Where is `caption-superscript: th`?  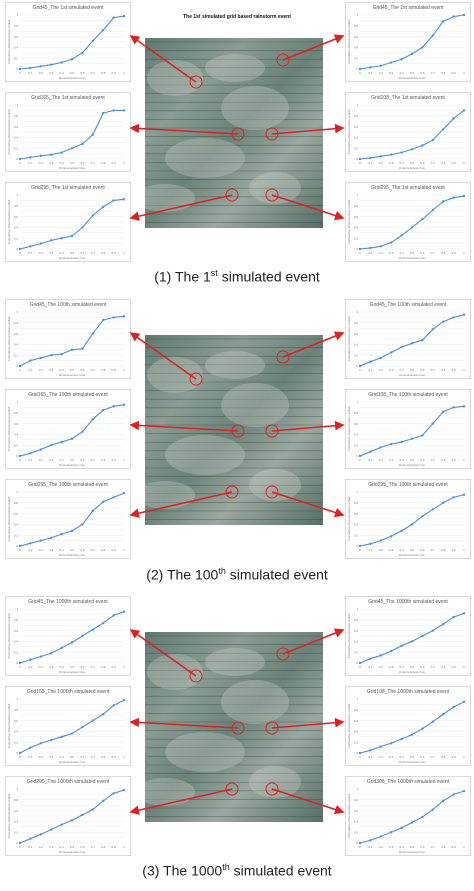
caption-superscript: th is located at coordinates (226, 867).